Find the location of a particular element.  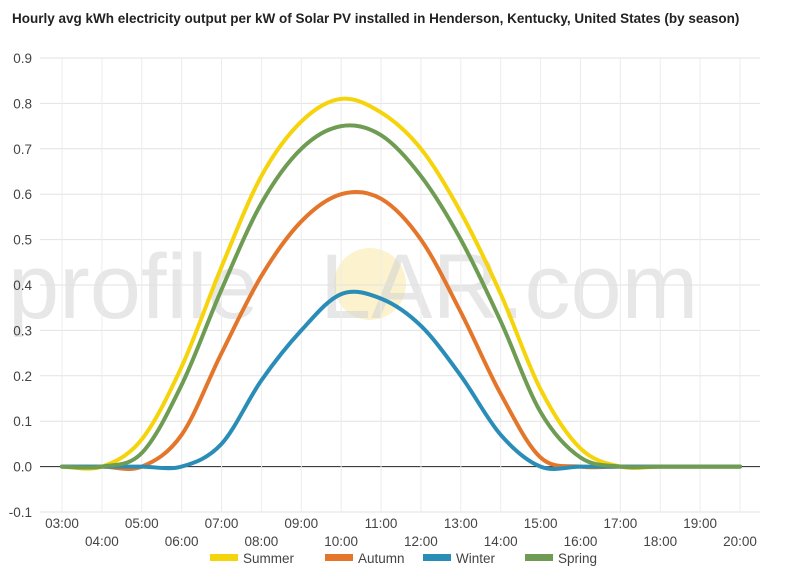

y-tick-label: 0.1 is located at coordinates (22, 421).